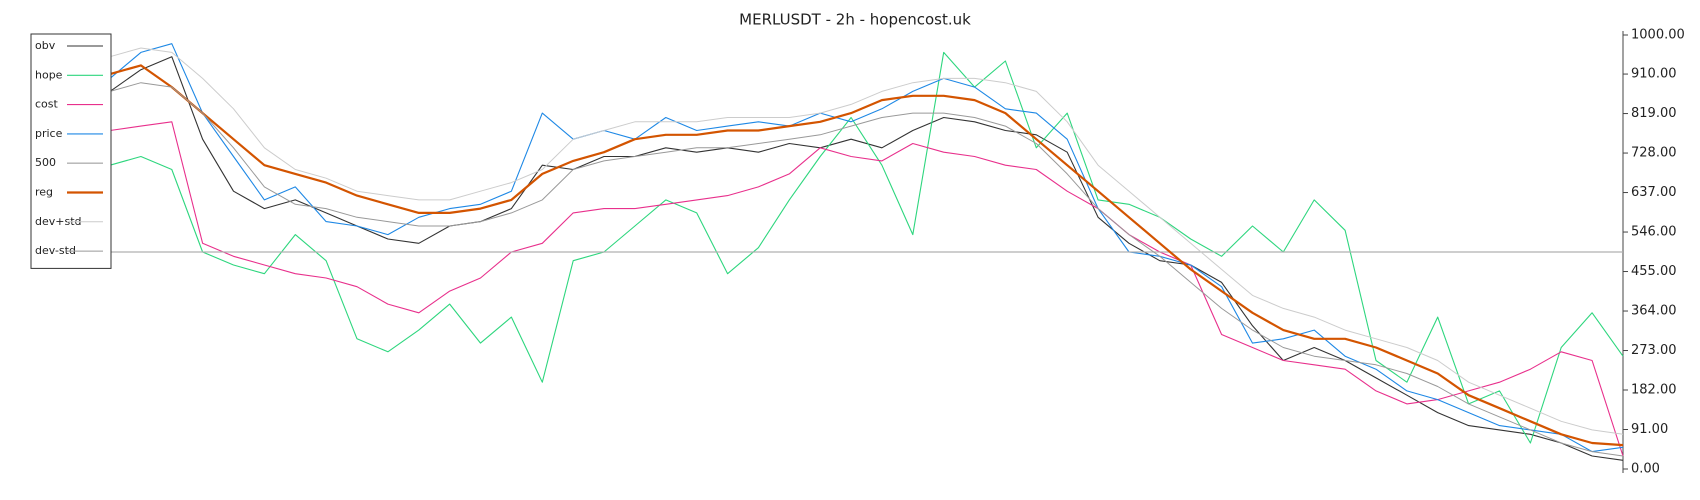  I want to click on legend-box, so click(71, 151).